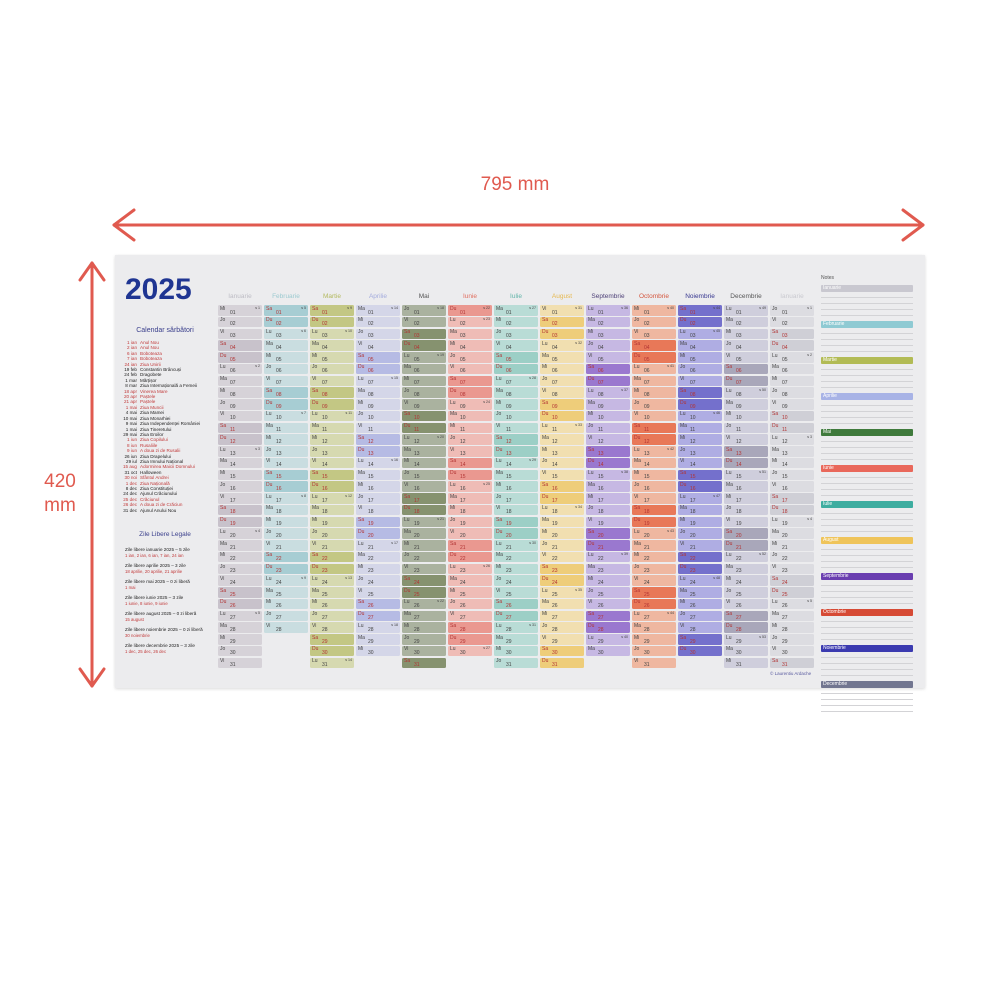 This screenshot has width=1000, height=1000. What do you see at coordinates (746, 345) in the screenshot?
I see `day-cell: Jo 04` at bounding box center [746, 345].